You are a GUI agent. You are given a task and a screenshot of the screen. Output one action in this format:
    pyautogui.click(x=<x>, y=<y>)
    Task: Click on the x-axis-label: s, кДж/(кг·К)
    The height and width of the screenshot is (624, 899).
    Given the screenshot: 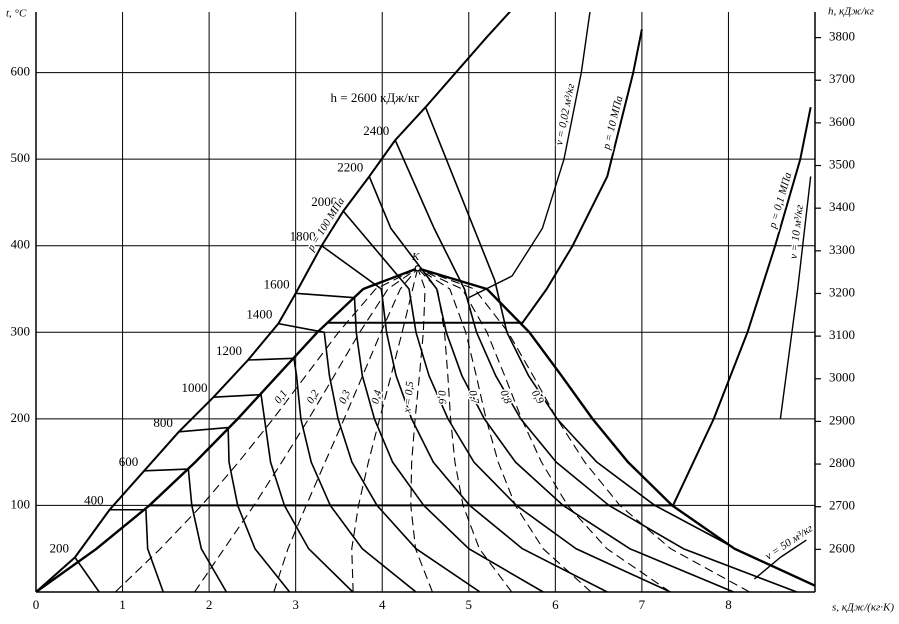 What is the action you would take?
    pyautogui.click(x=863, y=608)
    